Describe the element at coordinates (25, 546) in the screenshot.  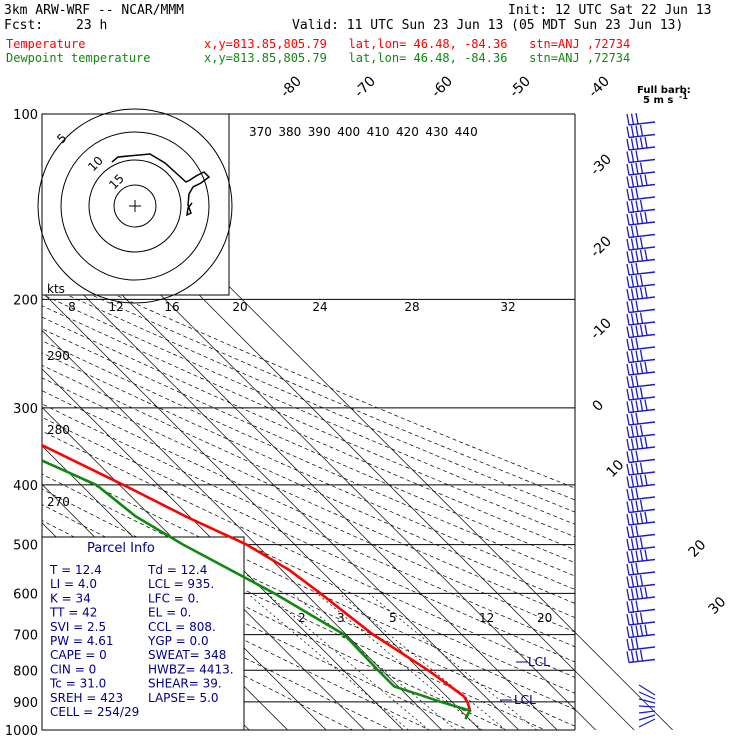
I see `pressure-label: 500` at that location.